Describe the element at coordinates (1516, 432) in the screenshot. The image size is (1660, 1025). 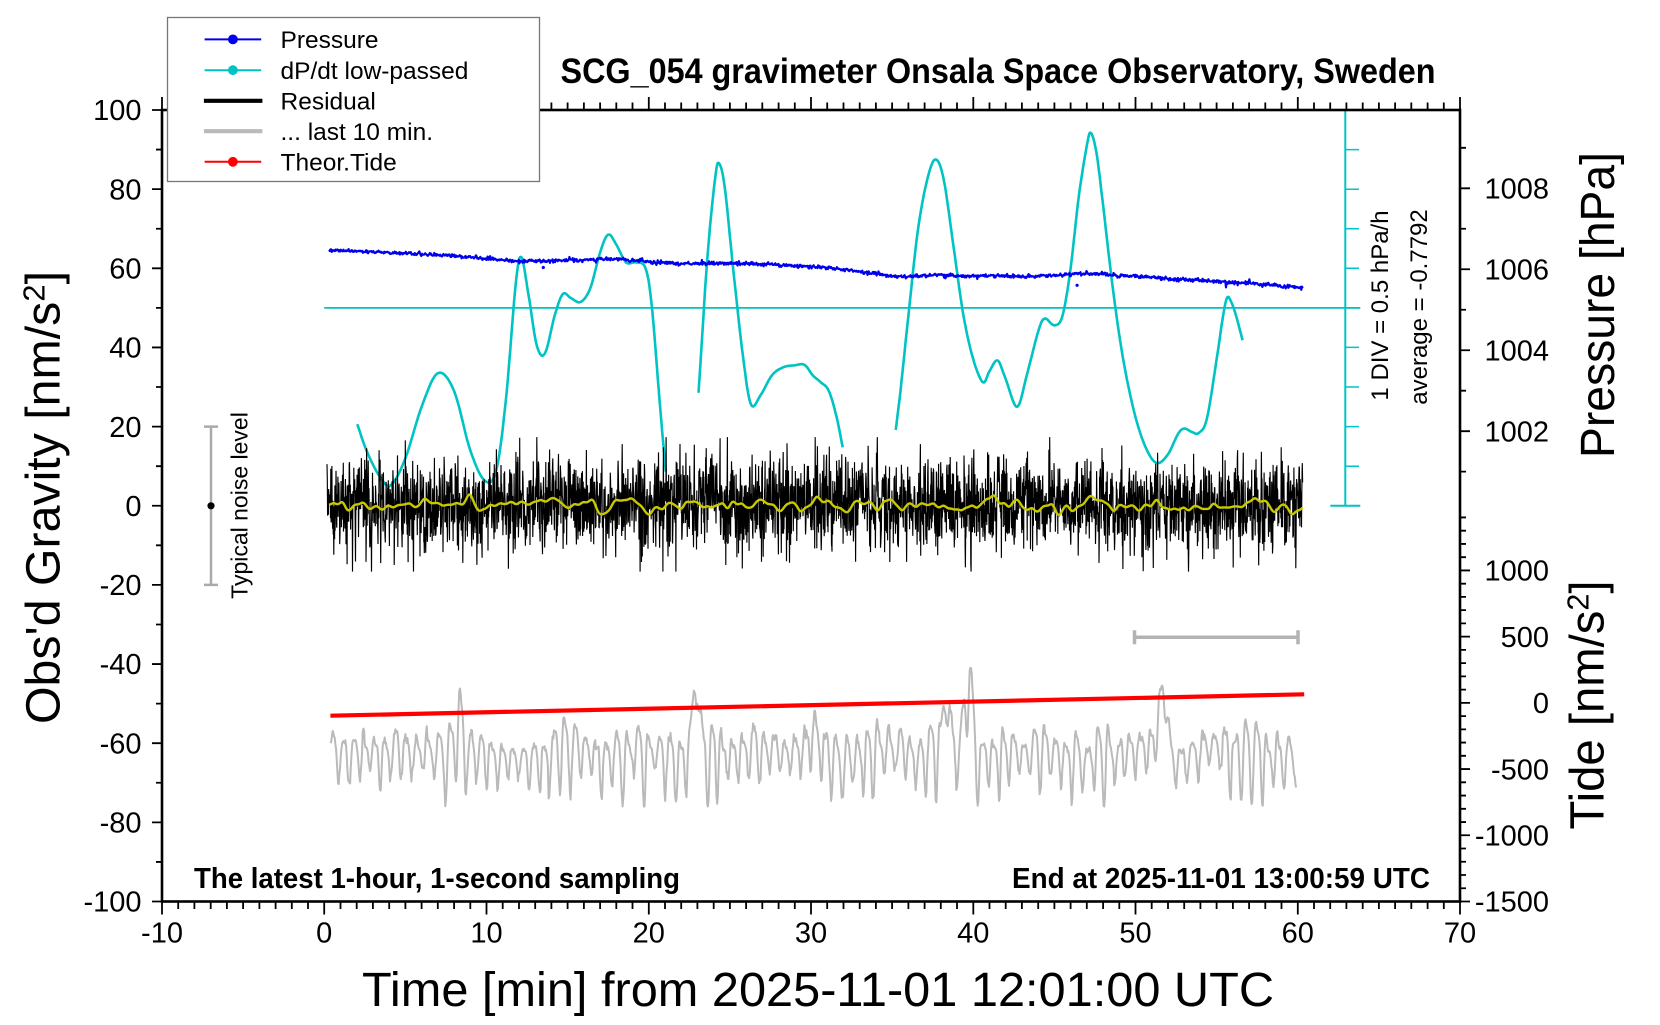
I see `svg-text: 1002` at that location.